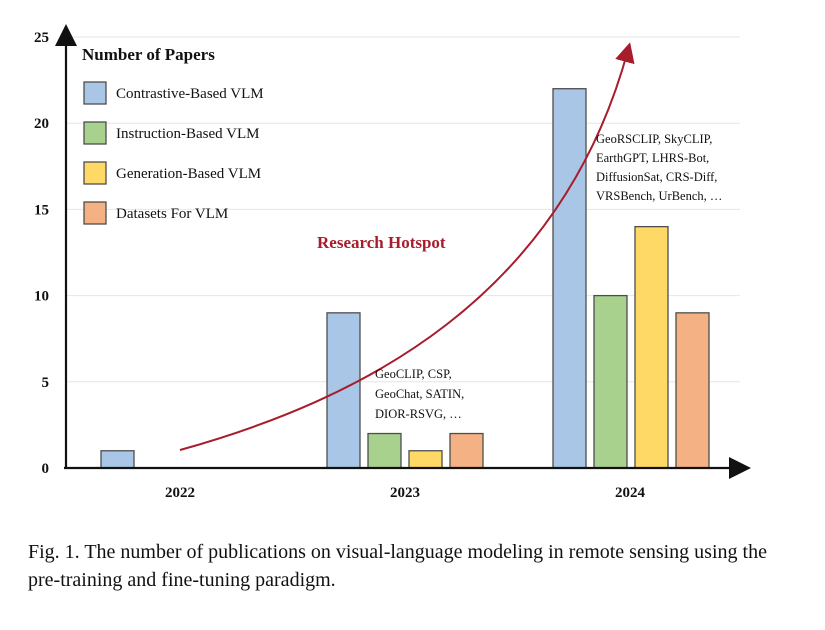 The image size is (825, 630). Describe the element at coordinates (148, 54) in the screenshot. I see `legend-title: Number of Papers` at that location.